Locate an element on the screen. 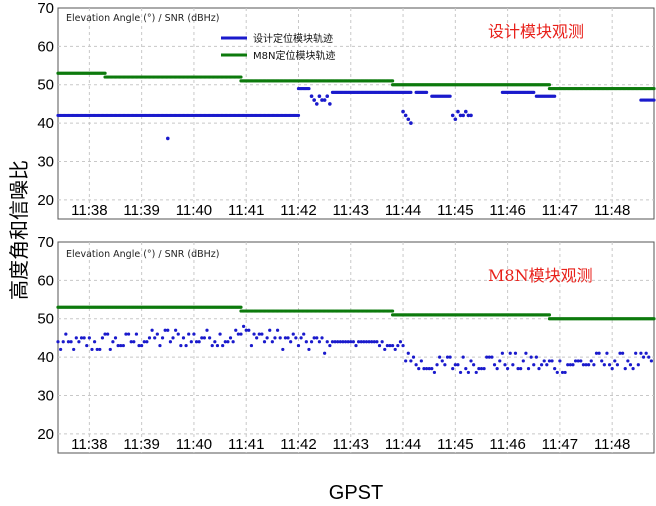  x-tick-label: 11:44 is located at coordinates (403, 444).